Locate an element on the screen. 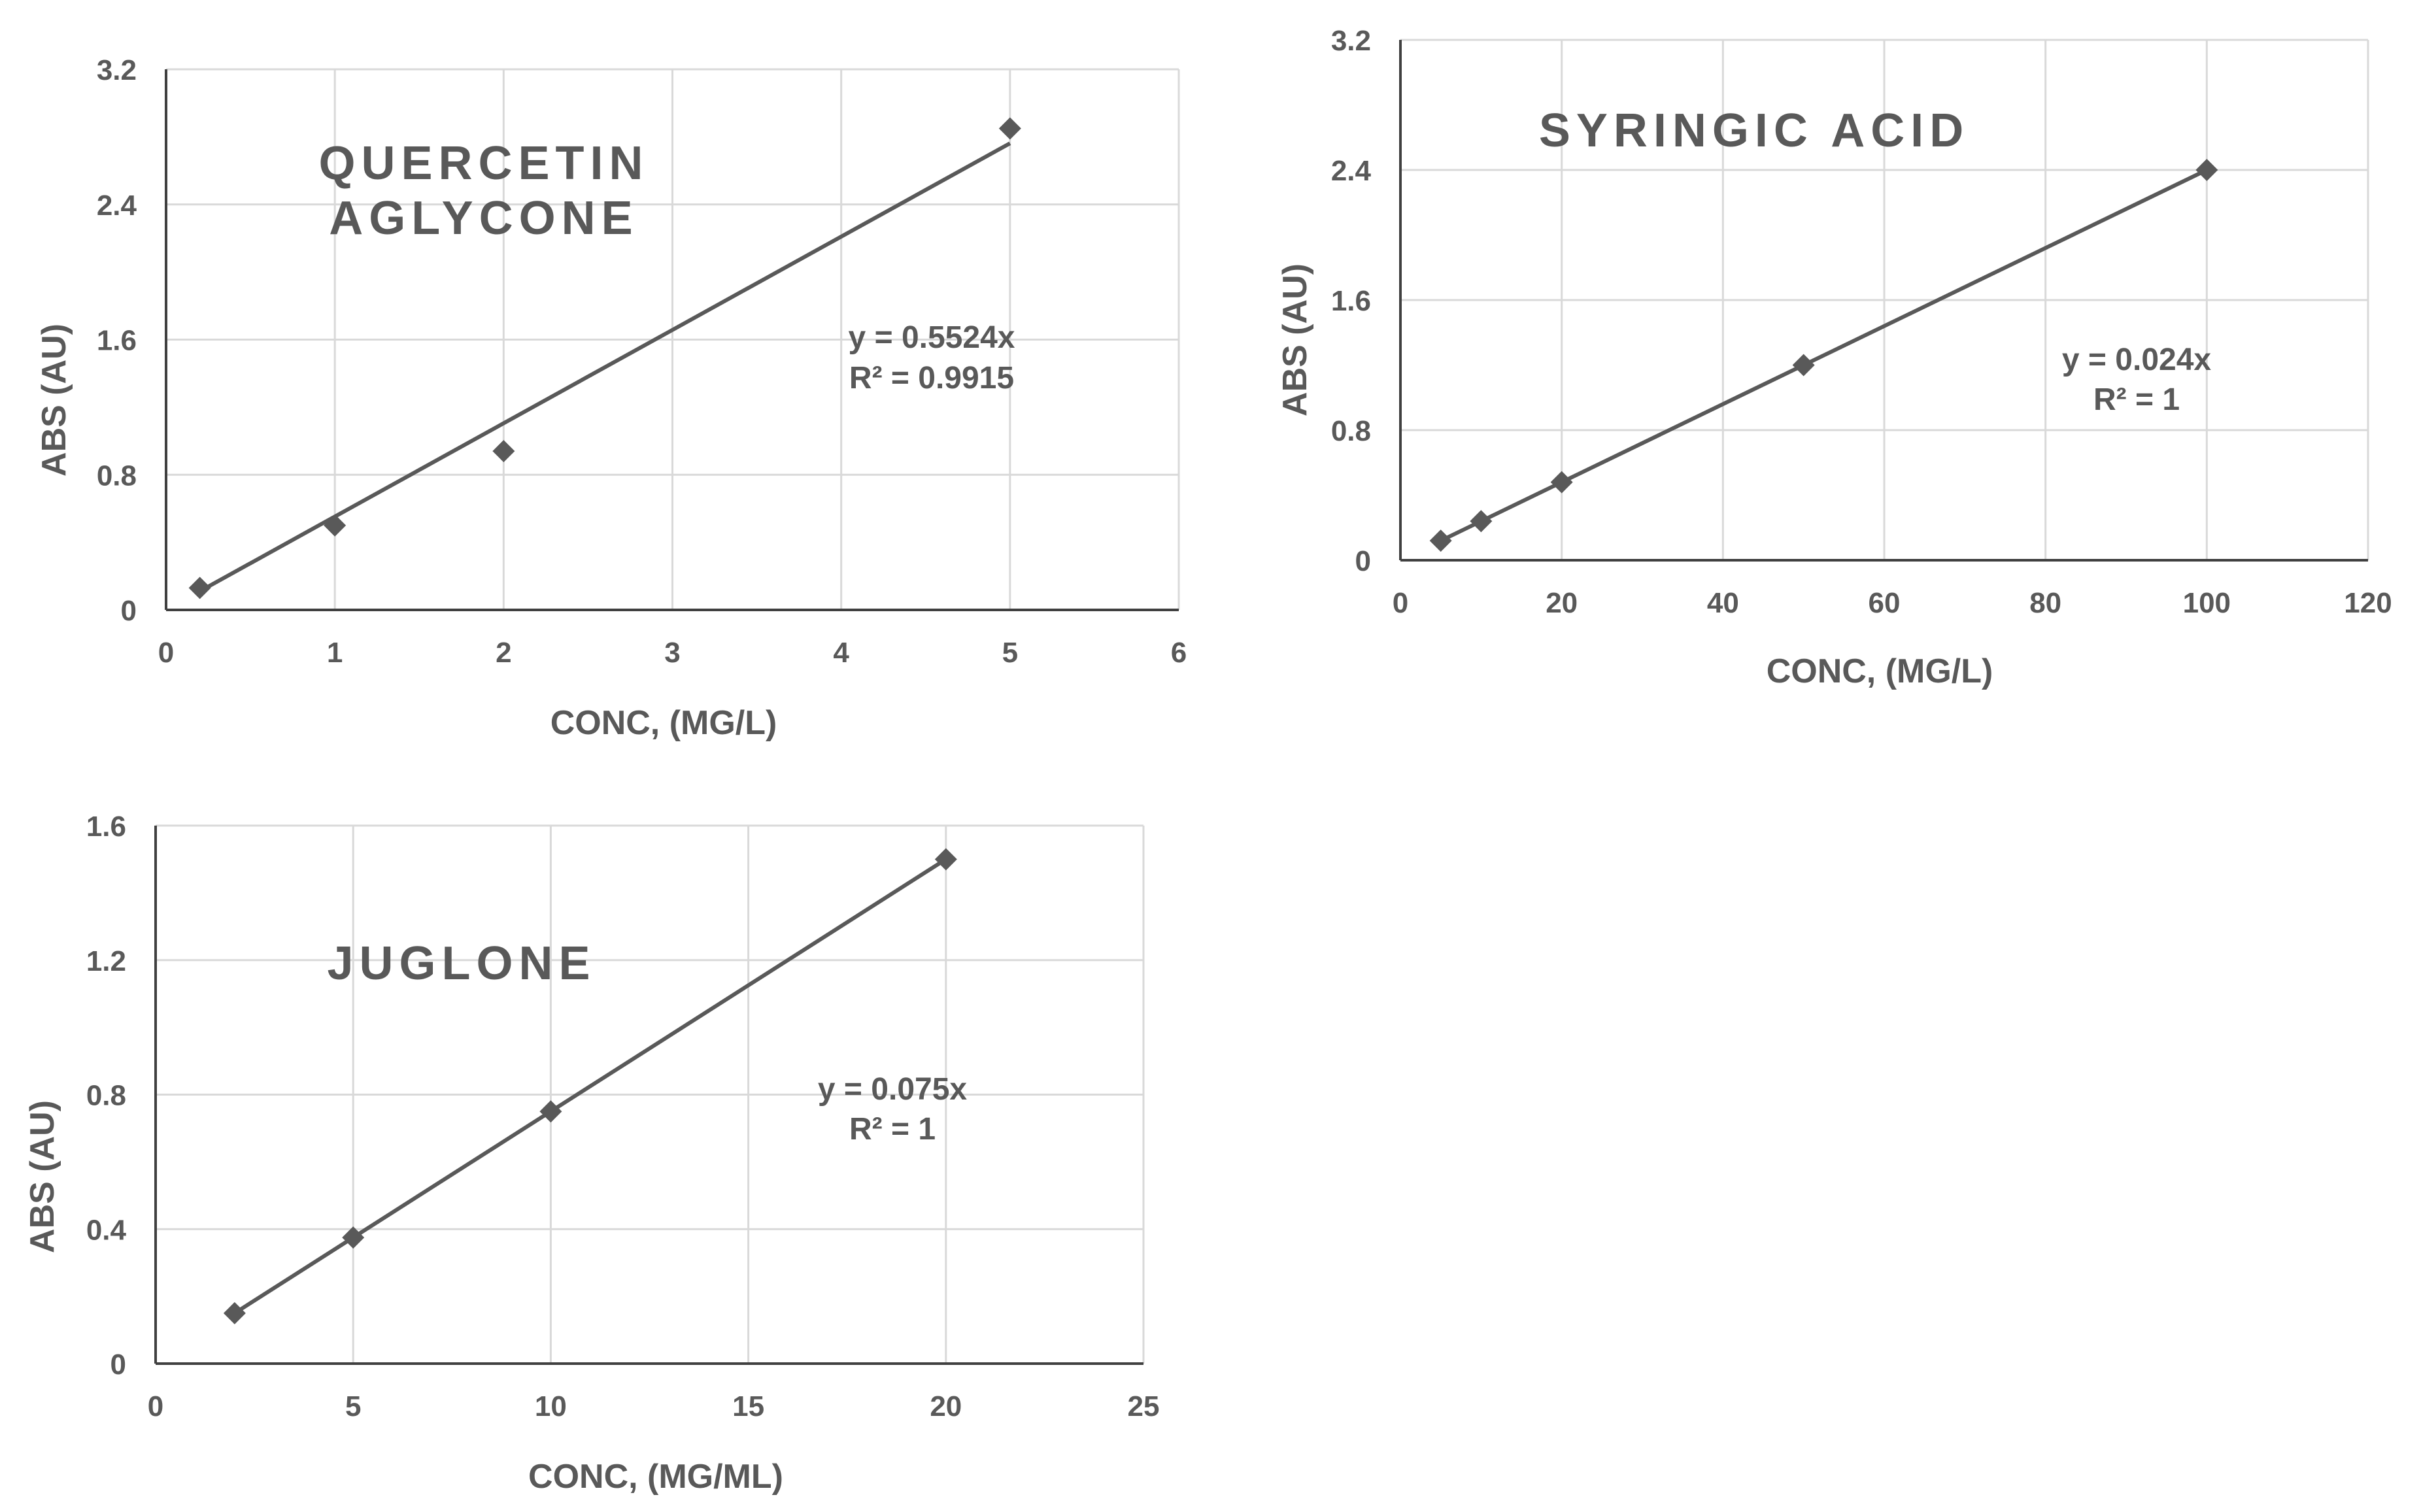  gridlines is located at coordinates (649, 1094).